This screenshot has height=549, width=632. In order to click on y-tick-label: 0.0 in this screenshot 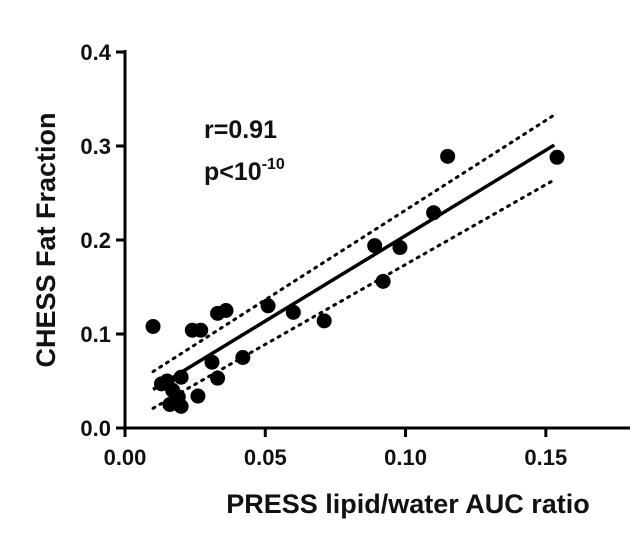, I will do `click(95, 428)`.